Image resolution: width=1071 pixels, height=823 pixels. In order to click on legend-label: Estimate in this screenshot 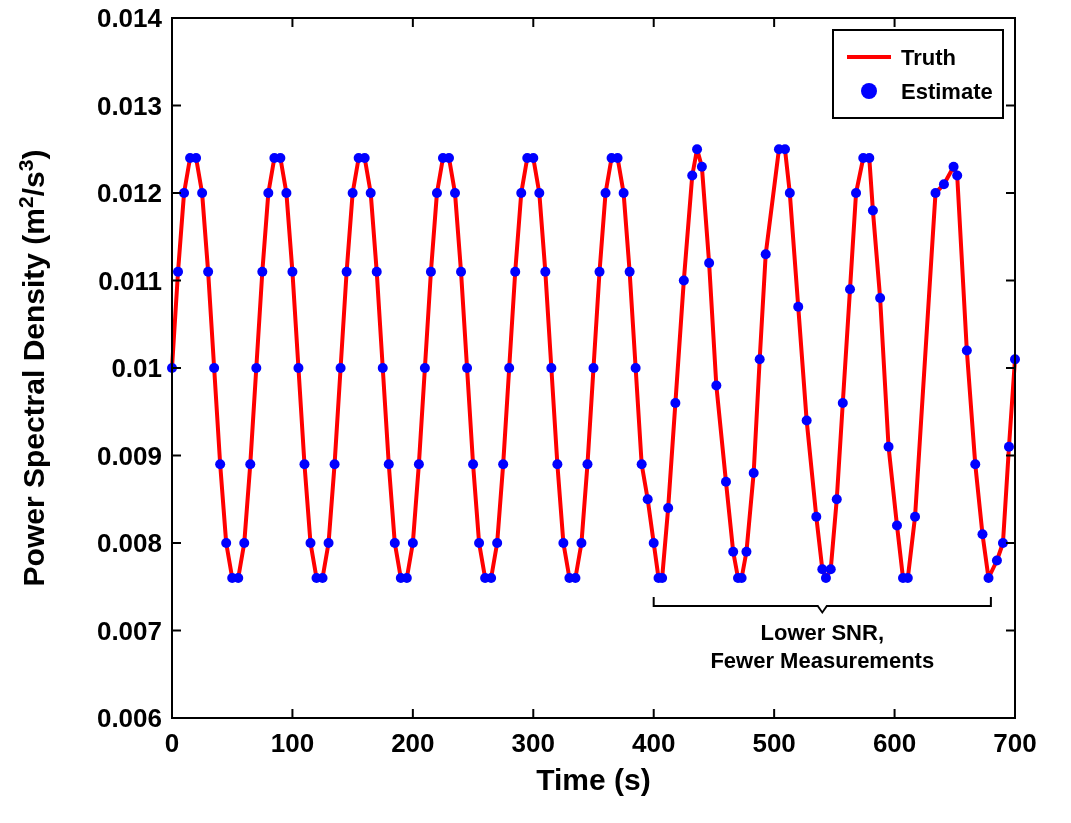, I will do `click(947, 91)`.